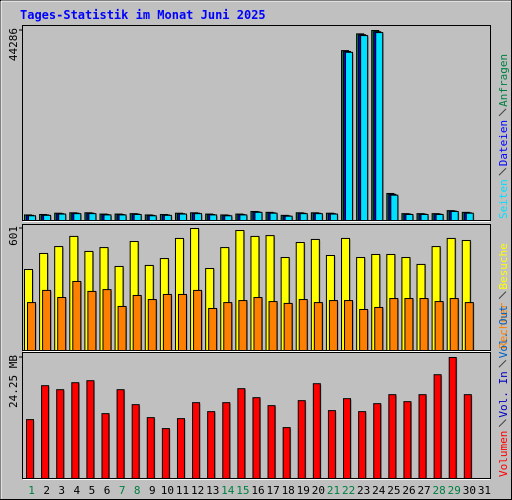 The image size is (512, 500). What do you see at coordinates (408, 490) in the screenshot?
I see `x-tick-label: 26` at bounding box center [408, 490].